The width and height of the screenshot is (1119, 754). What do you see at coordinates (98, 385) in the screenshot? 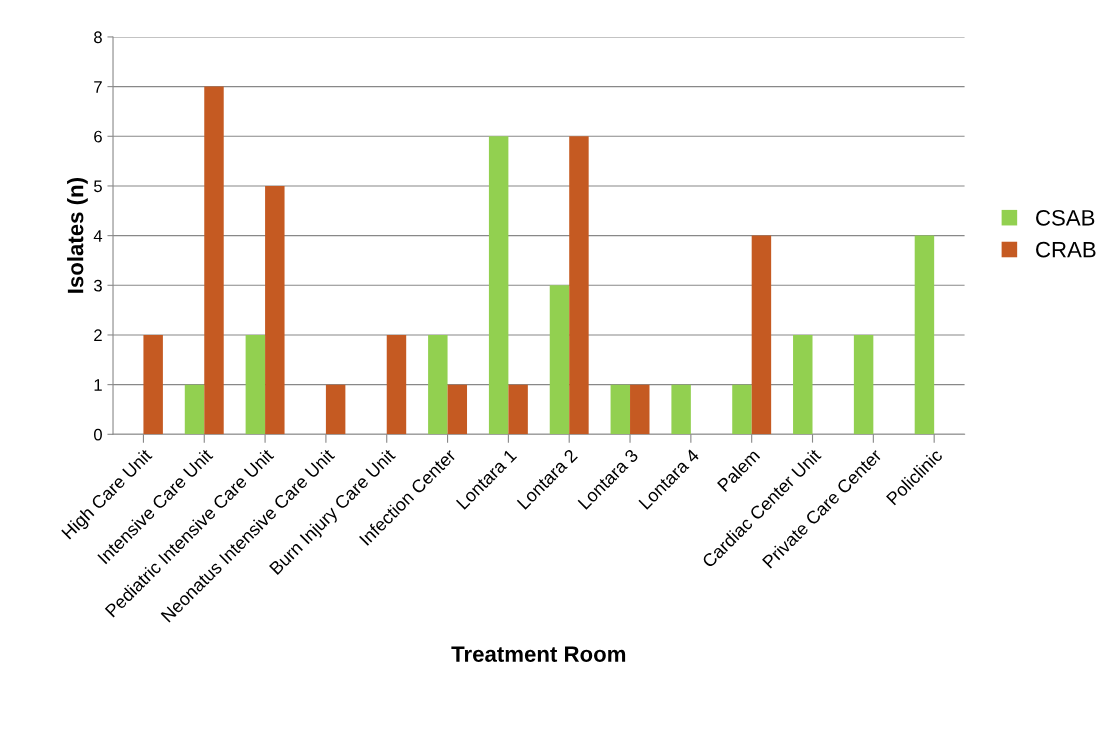
I see `y-tick-label: 1` at bounding box center [98, 385].